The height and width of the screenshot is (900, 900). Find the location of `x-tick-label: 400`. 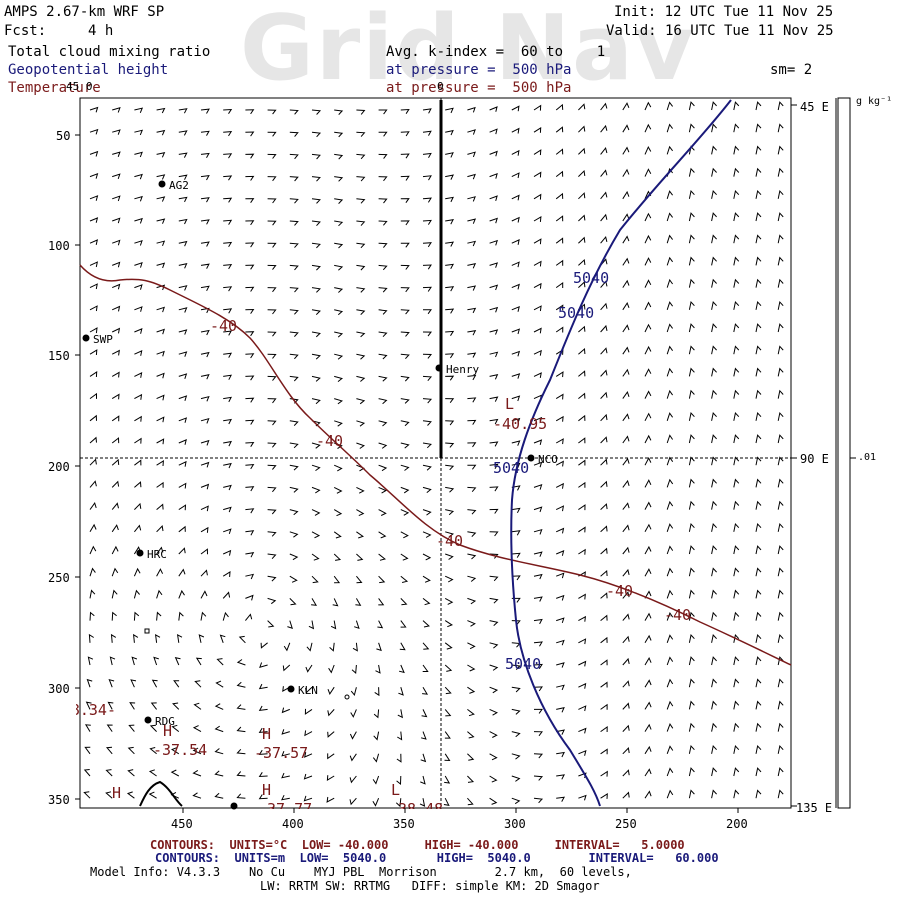

x-tick-label: 400 is located at coordinates (293, 824).